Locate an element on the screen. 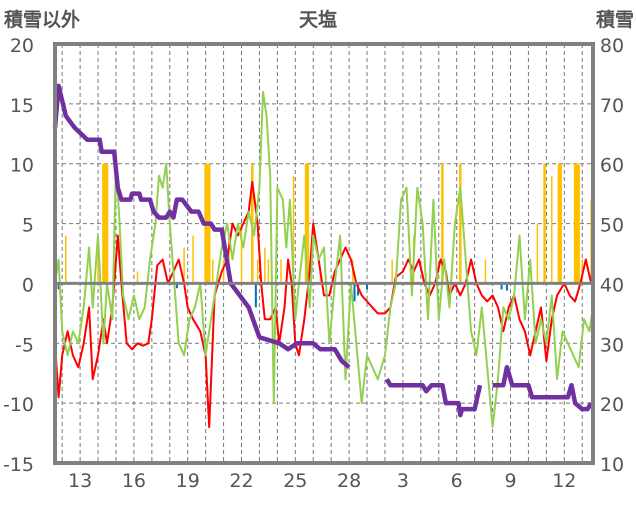 The width and height of the screenshot is (636, 505). x-tick-label: 19 is located at coordinates (188, 481).